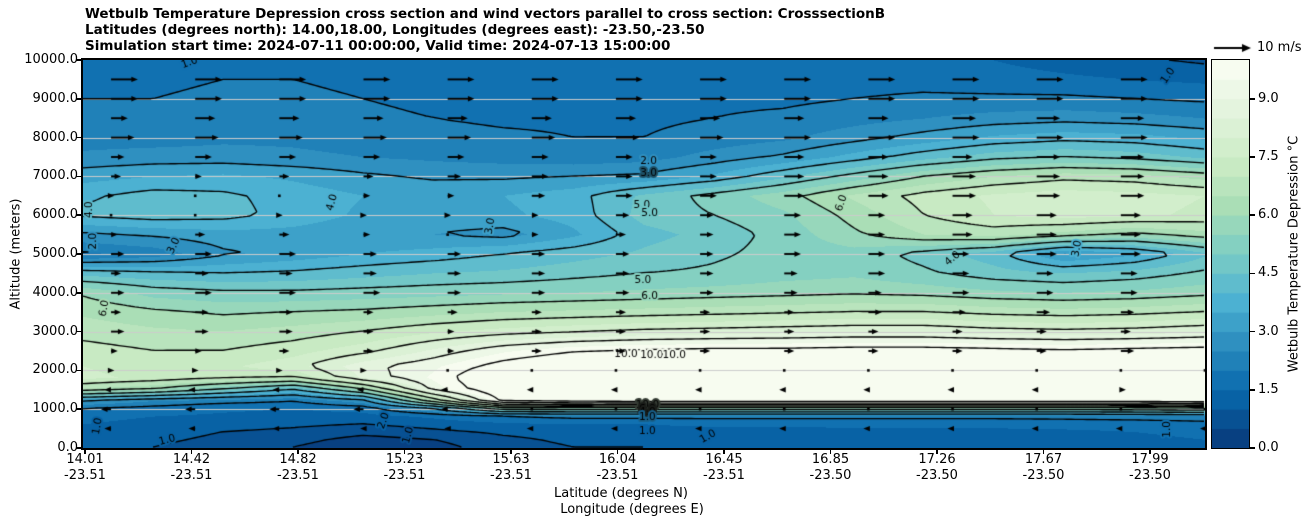  Describe the element at coordinates (67, 447) in the screenshot. I see `y-tick-label: 0.0` at that location.